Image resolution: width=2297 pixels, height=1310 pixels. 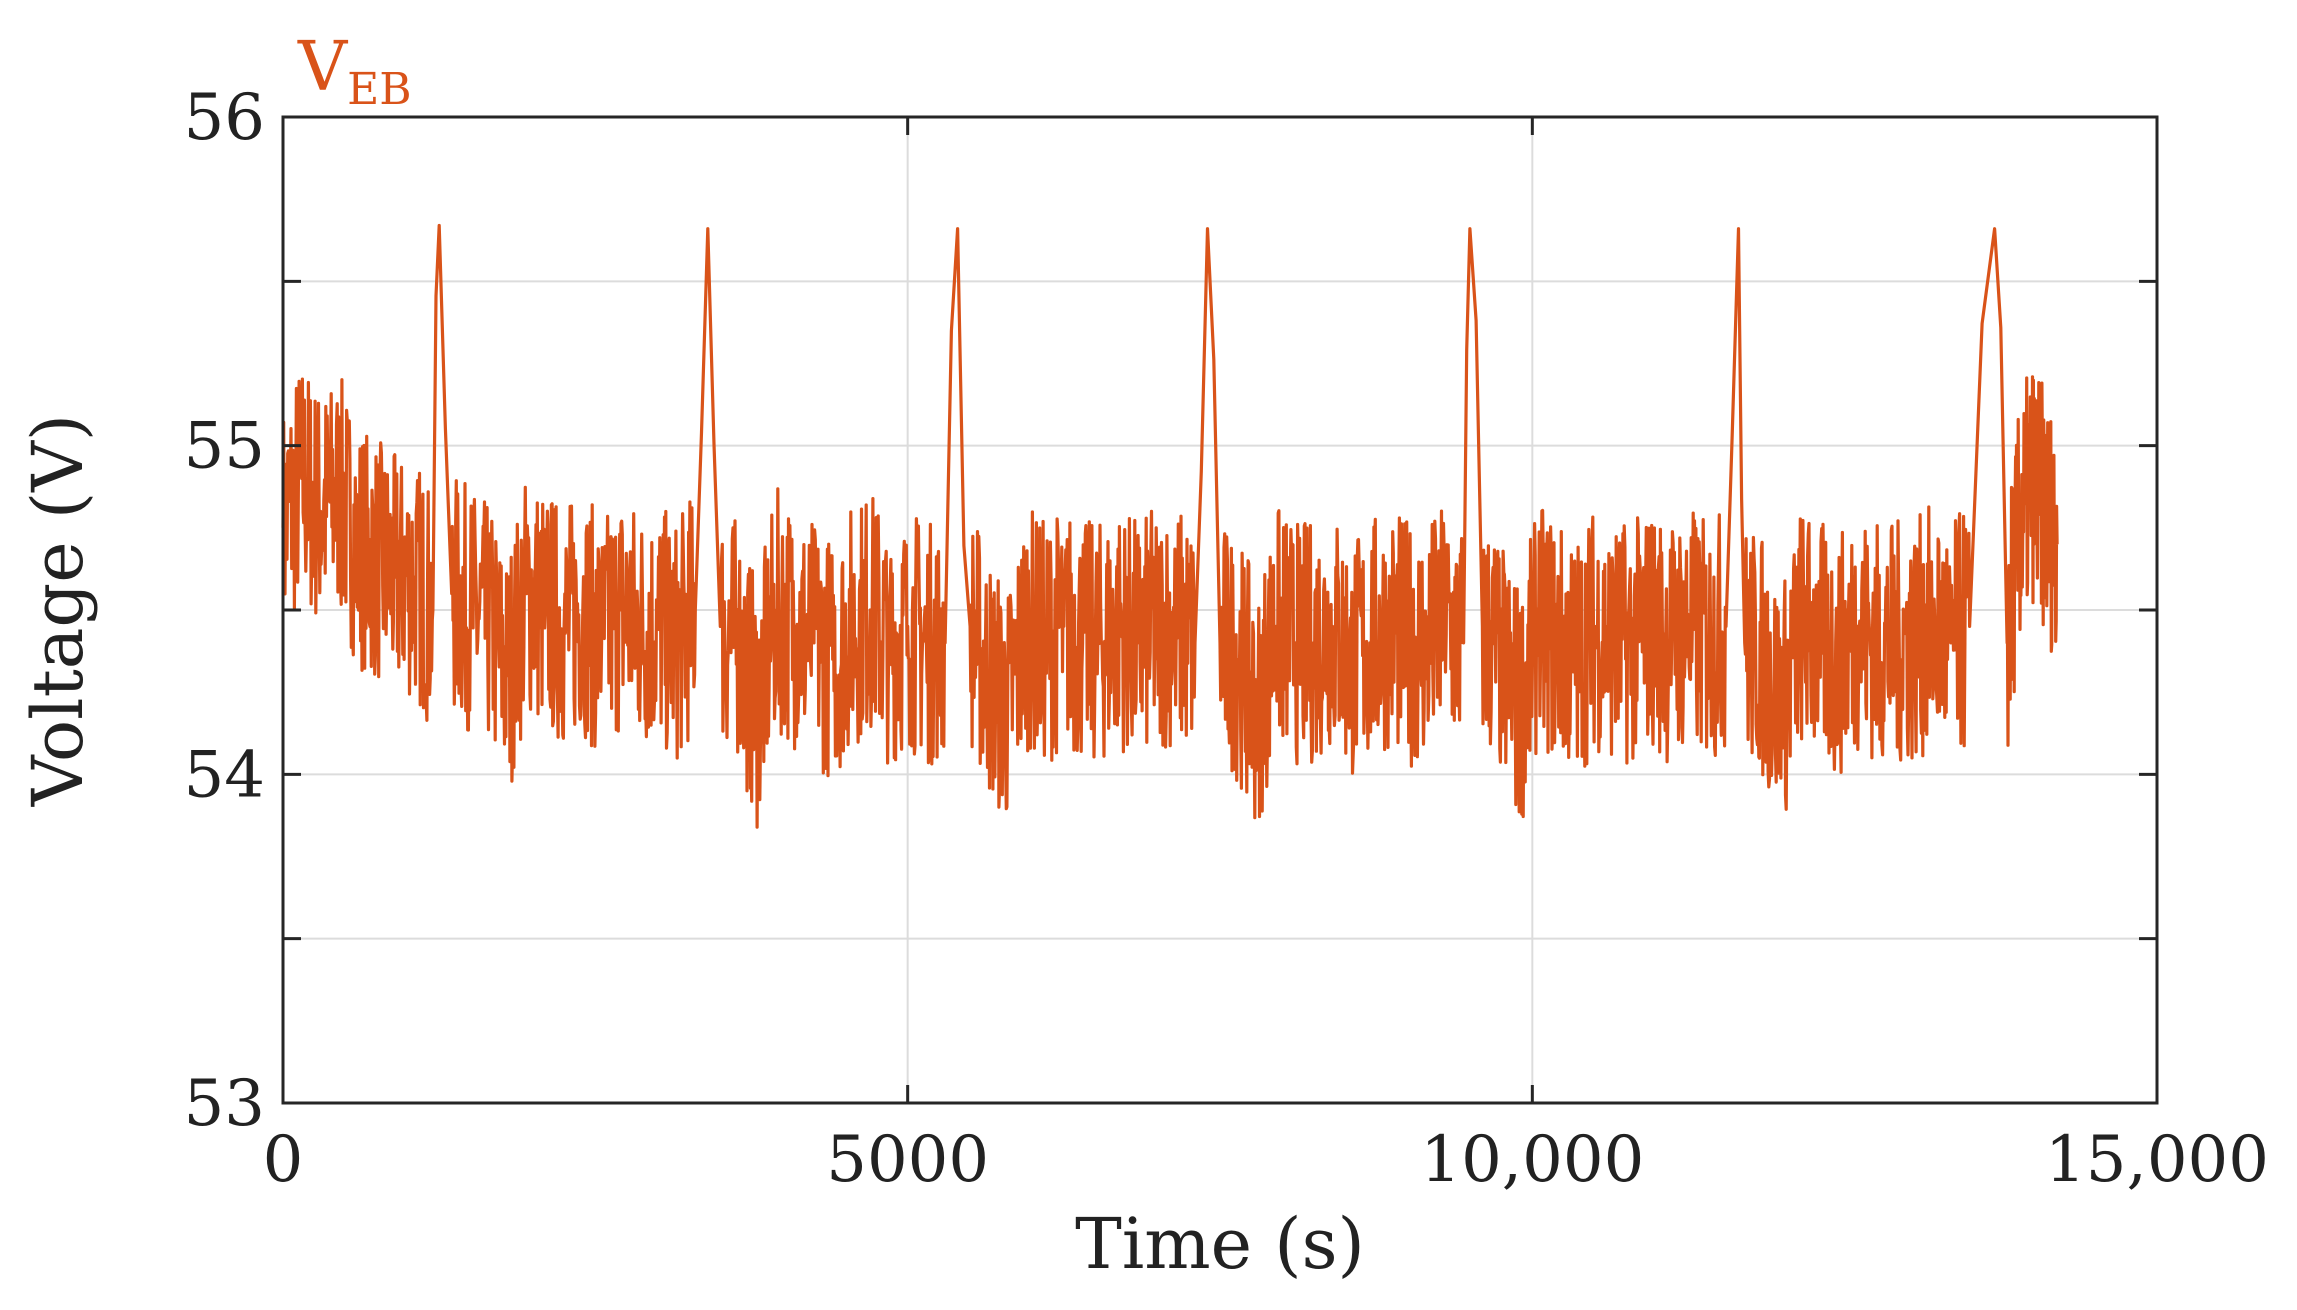 What do you see at coordinates (1266, 1160) in the screenshot?
I see `x-tick-labels: 0 5000 10,000 15,000` at bounding box center [1266, 1160].